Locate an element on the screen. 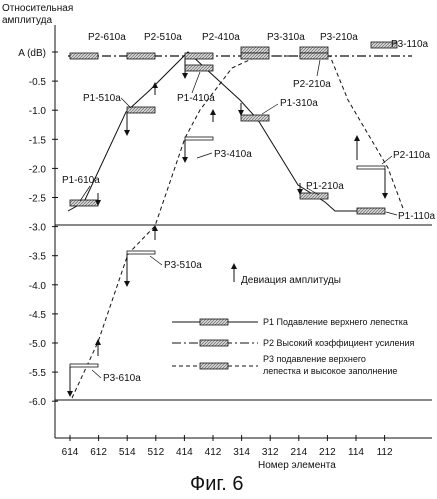  block-p1-410a is located at coordinates (199, 68).